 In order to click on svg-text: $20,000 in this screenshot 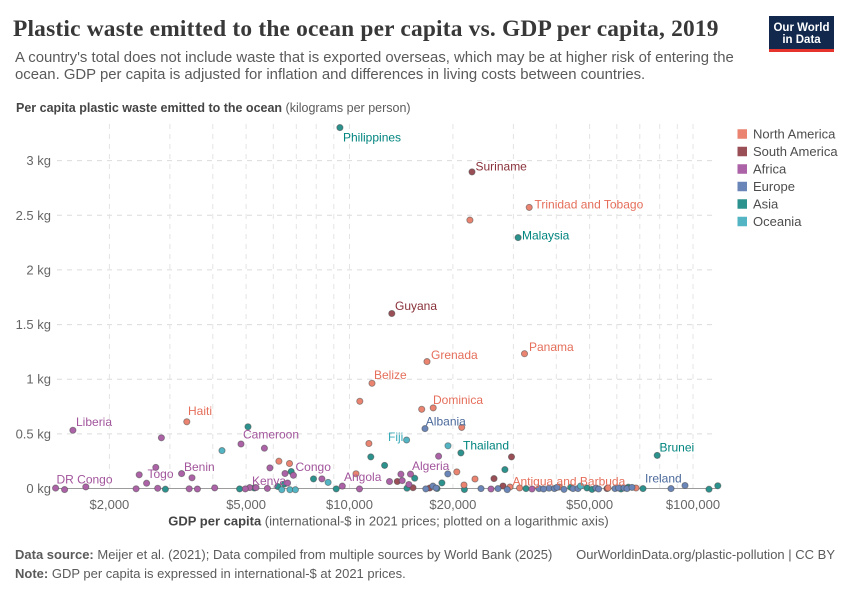, I will do `click(452, 504)`.